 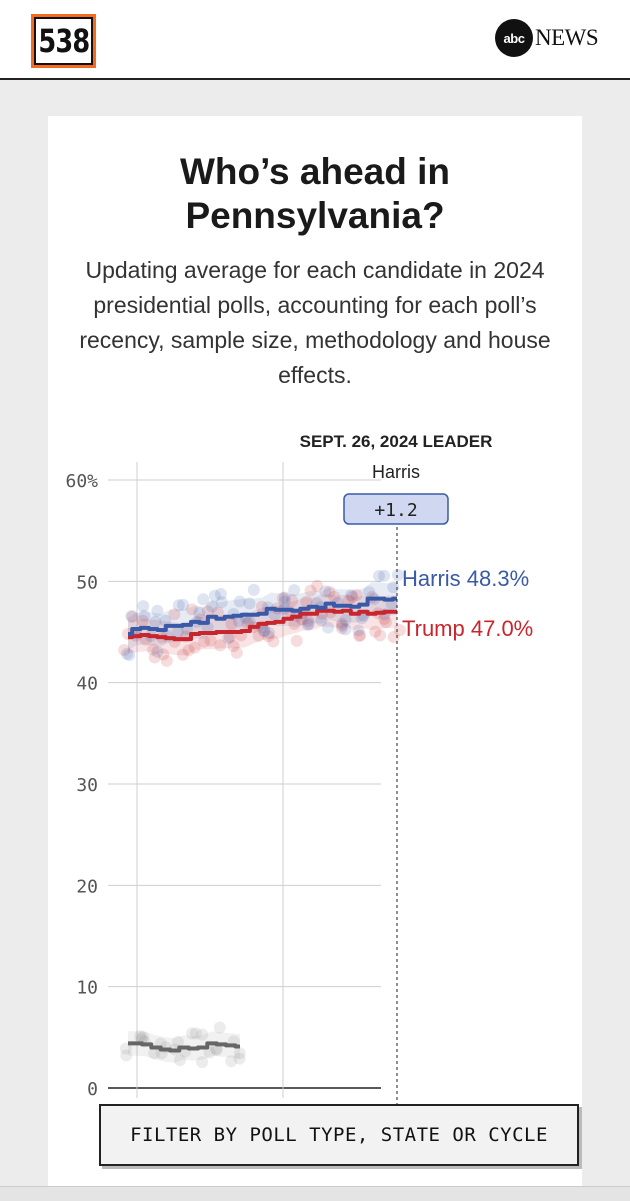 I want to click on chart-title-line-2: Pennsylvania?, so click(x=315, y=215).